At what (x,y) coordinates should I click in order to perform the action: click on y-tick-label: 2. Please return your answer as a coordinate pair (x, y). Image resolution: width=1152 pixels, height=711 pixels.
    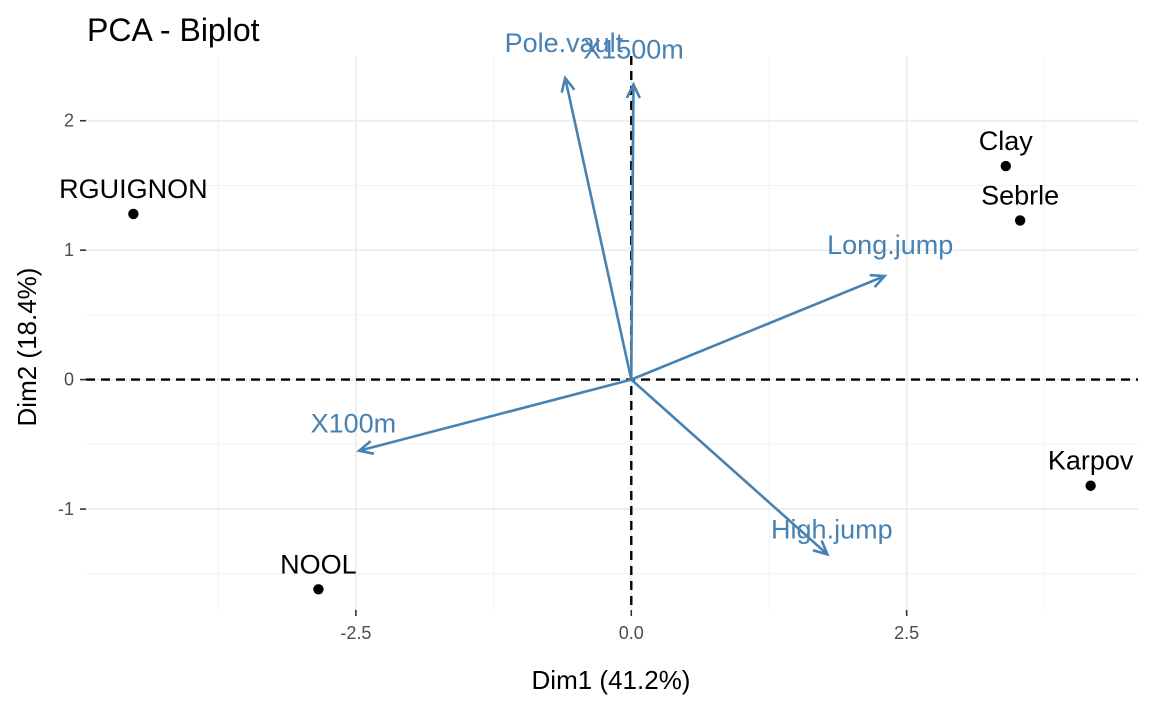
    Looking at the image, I should click on (69, 121).